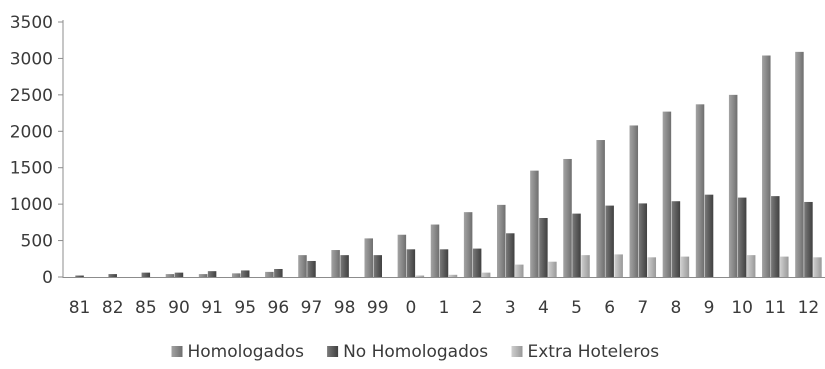 Image resolution: width=825 pixels, height=369 pixels. Describe the element at coordinates (31, 205) in the screenshot. I see `y-tick-label: 1000` at that location.